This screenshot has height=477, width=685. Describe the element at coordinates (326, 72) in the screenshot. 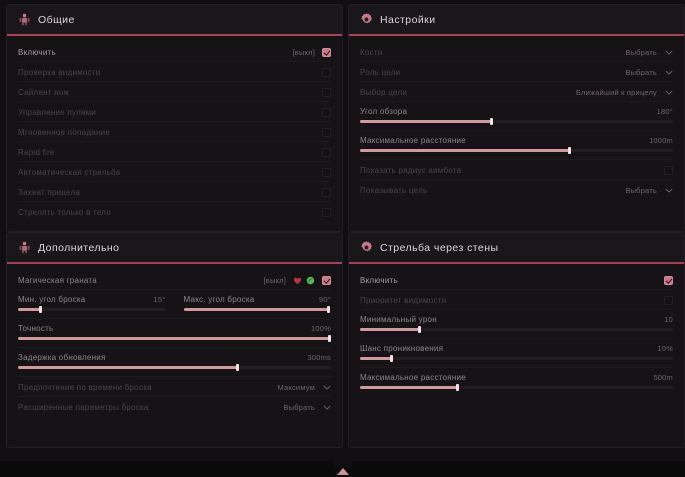

I see `checkbox-visibility-check` at that location.